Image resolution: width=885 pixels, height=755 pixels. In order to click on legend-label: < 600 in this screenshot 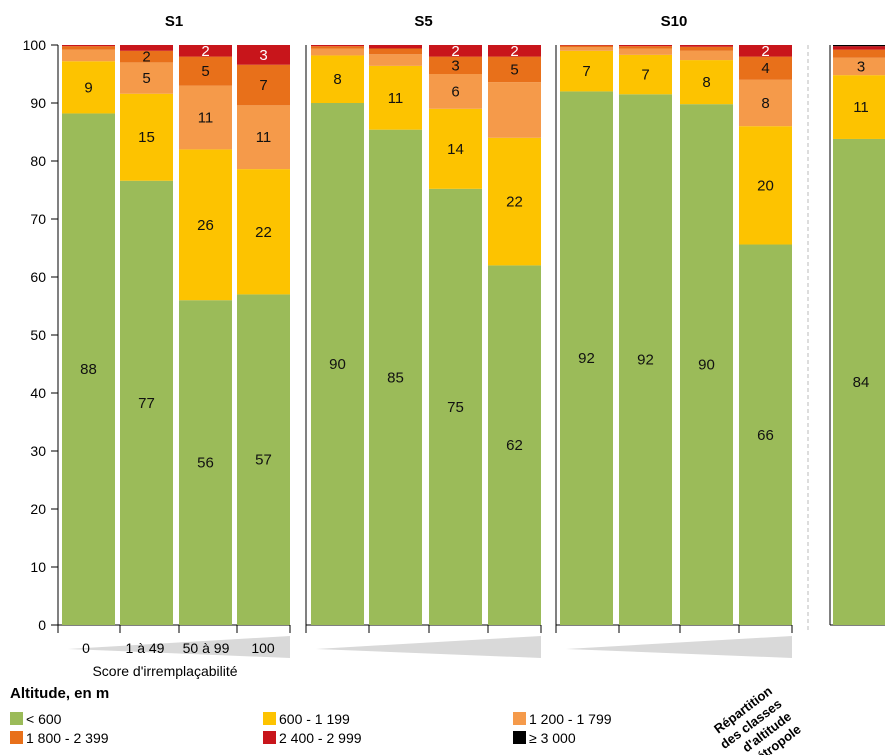, I will do `click(44, 719)`.